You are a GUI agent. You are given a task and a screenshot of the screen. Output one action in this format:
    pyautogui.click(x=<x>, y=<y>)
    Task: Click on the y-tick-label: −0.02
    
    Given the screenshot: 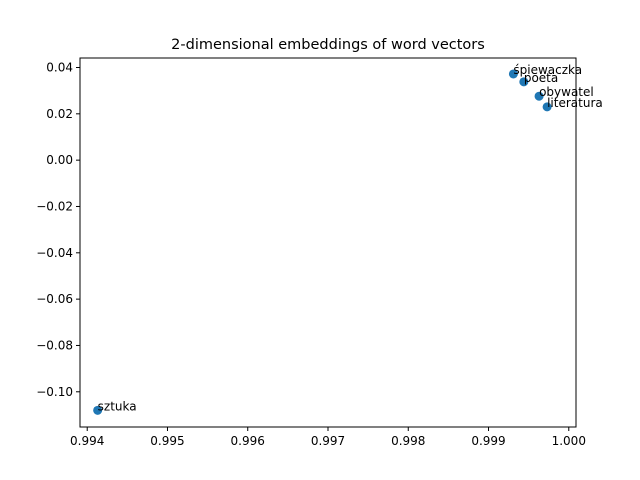 What is the action you would take?
    pyautogui.click(x=54, y=206)
    